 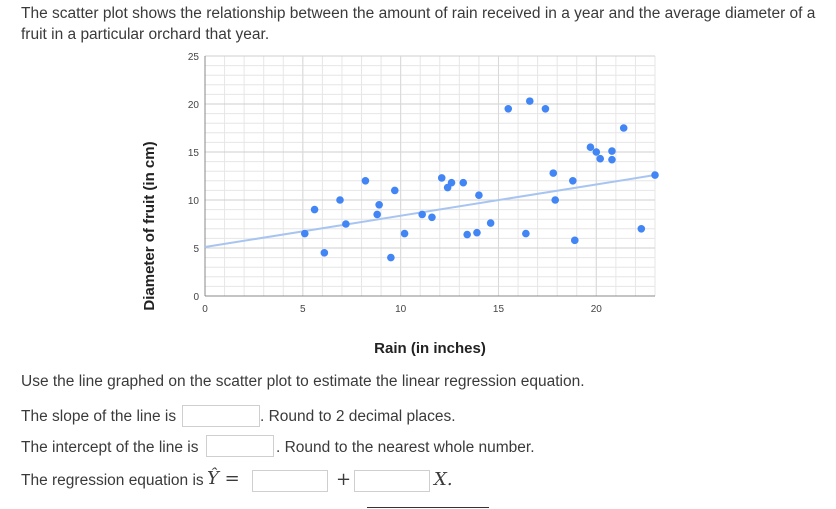 I want to click on x-tick-label: 15, so click(x=499, y=309).